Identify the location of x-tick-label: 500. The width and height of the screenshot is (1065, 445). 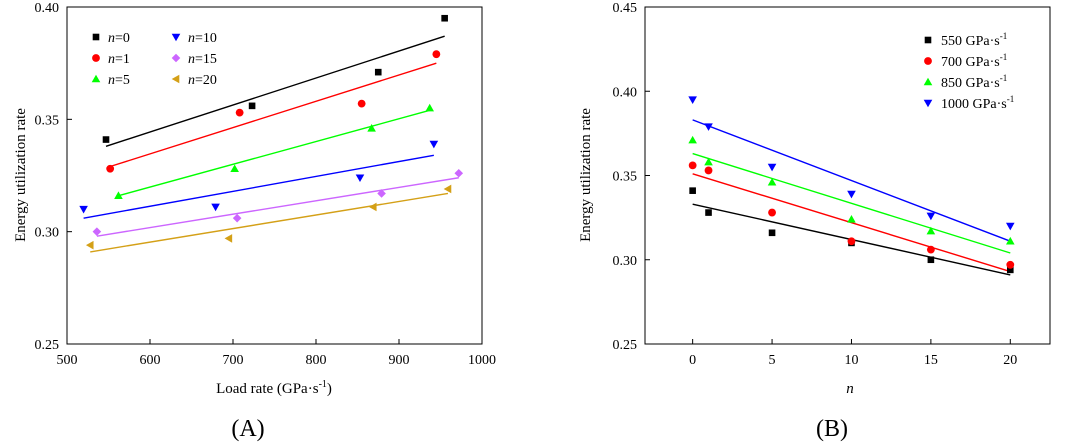
(67, 360).